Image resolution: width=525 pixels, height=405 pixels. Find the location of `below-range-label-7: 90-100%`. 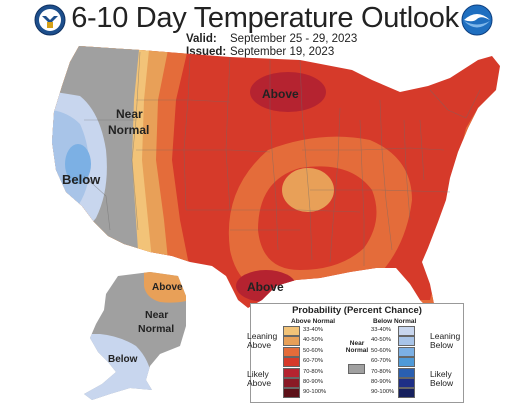

below-range-label-7: 90-100% is located at coordinates (383, 392).